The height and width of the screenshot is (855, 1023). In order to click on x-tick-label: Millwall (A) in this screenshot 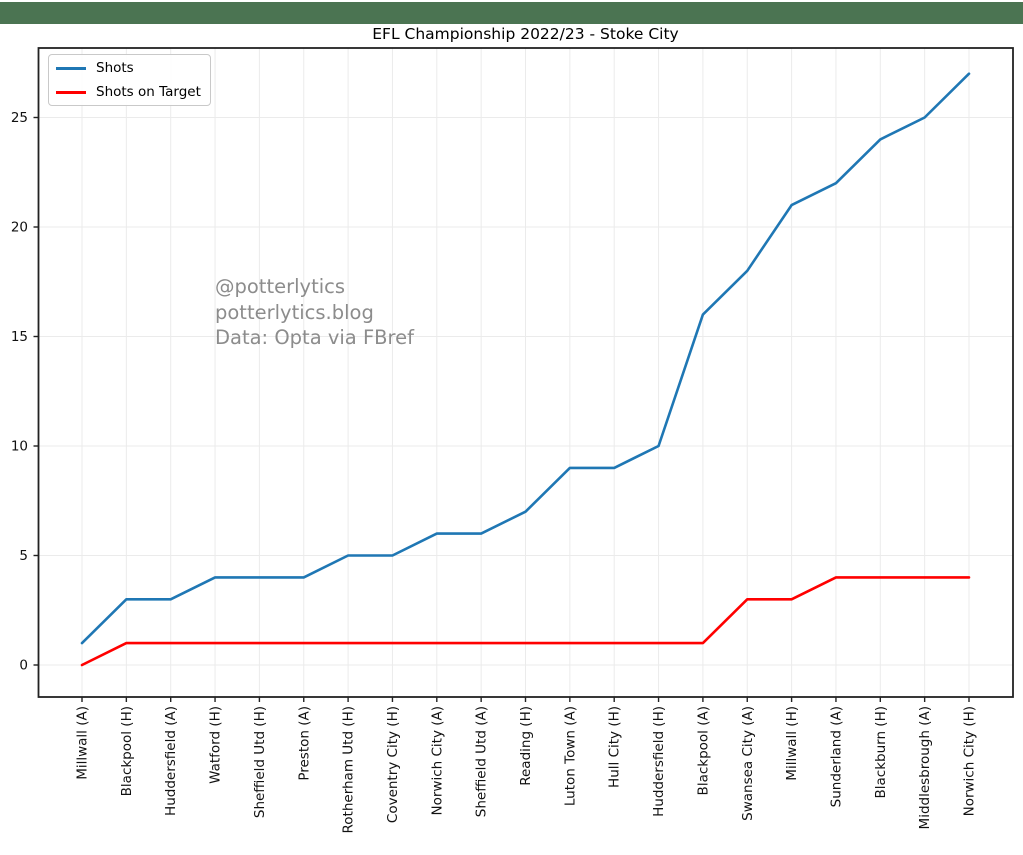, I will do `click(83, 743)`.